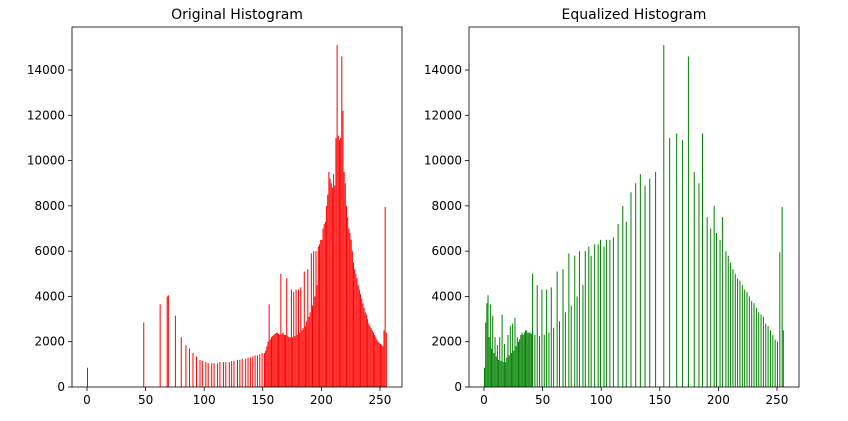 This screenshot has width=848, height=421. What do you see at coordinates (46, 115) in the screenshot?
I see `y-tick-label: 12000` at bounding box center [46, 115].